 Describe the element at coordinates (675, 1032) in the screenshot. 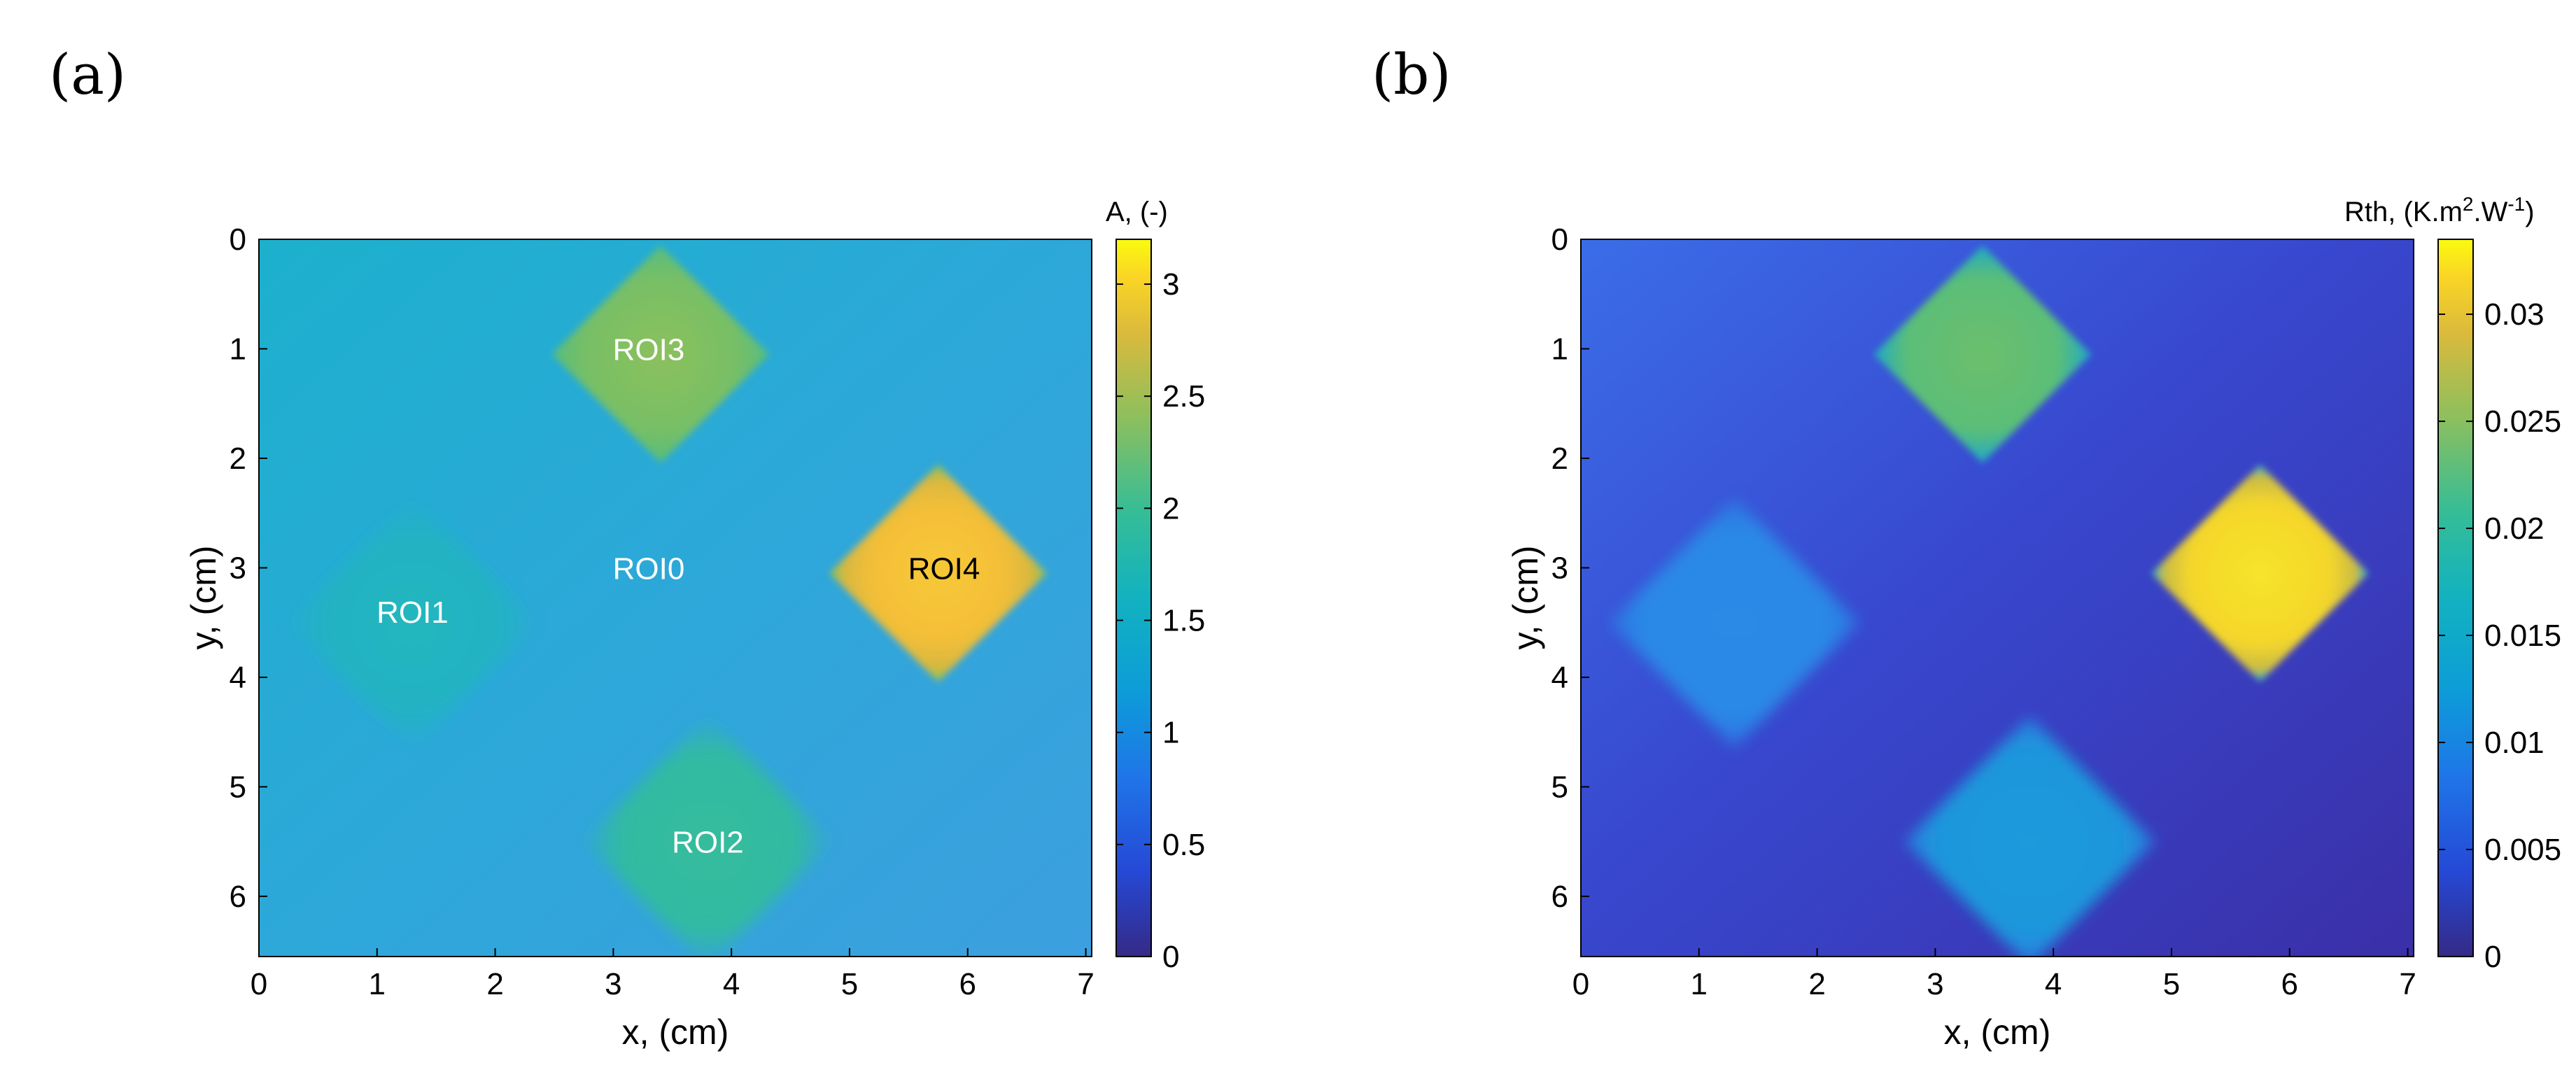

I see `panel-a-xlabel: x, (cm)` at that location.